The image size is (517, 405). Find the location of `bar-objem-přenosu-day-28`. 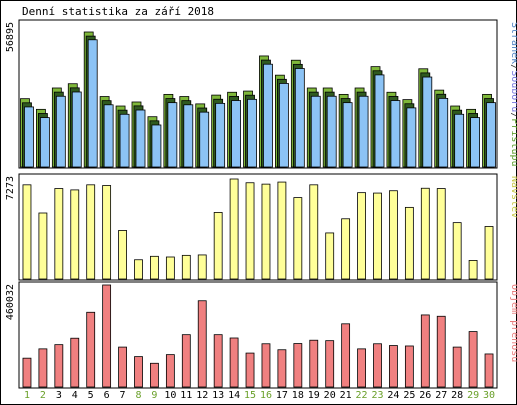

bar-objem-přenosu-day-28 is located at coordinates (457, 367).